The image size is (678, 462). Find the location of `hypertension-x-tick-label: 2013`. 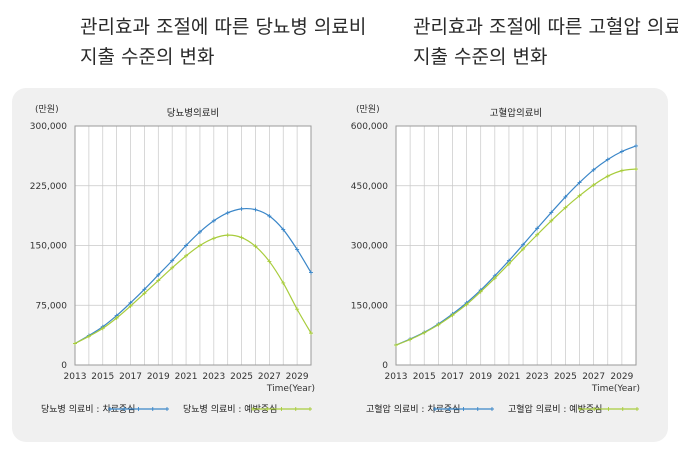

hypertension-x-tick-label: 2013 is located at coordinates (396, 377).